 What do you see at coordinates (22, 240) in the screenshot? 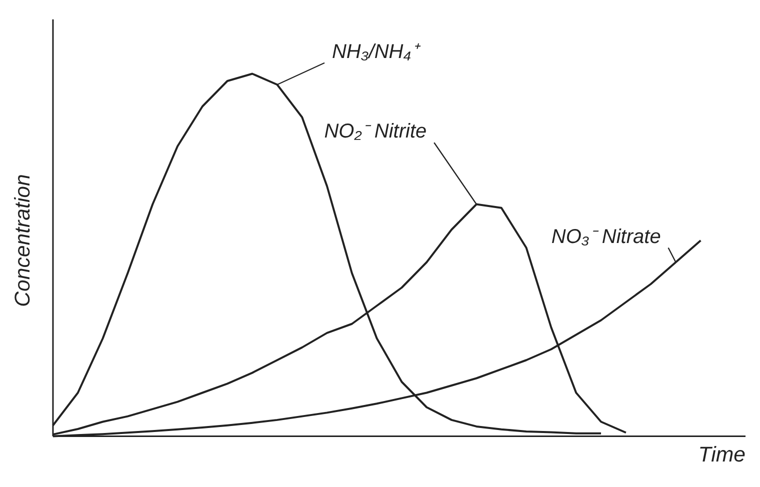
I see `y-axis-title: Concentration` at bounding box center [22, 240].